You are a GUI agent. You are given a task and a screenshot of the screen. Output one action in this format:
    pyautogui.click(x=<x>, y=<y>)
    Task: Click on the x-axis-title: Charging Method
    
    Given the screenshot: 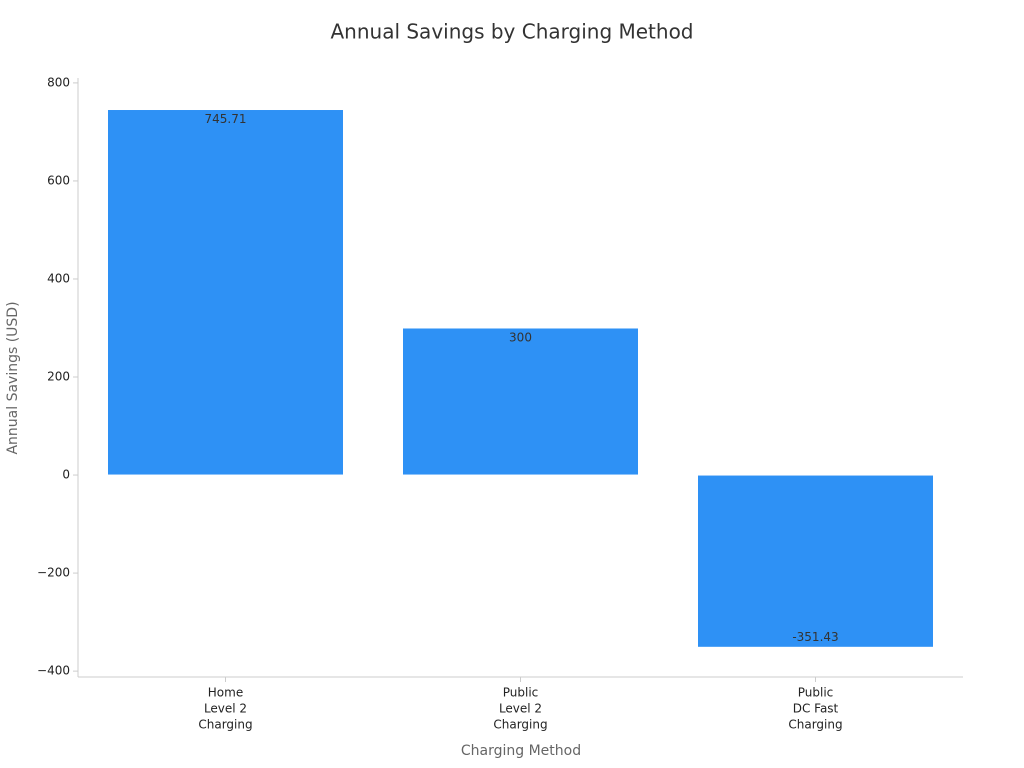 What is the action you would take?
    pyautogui.click(x=521, y=751)
    